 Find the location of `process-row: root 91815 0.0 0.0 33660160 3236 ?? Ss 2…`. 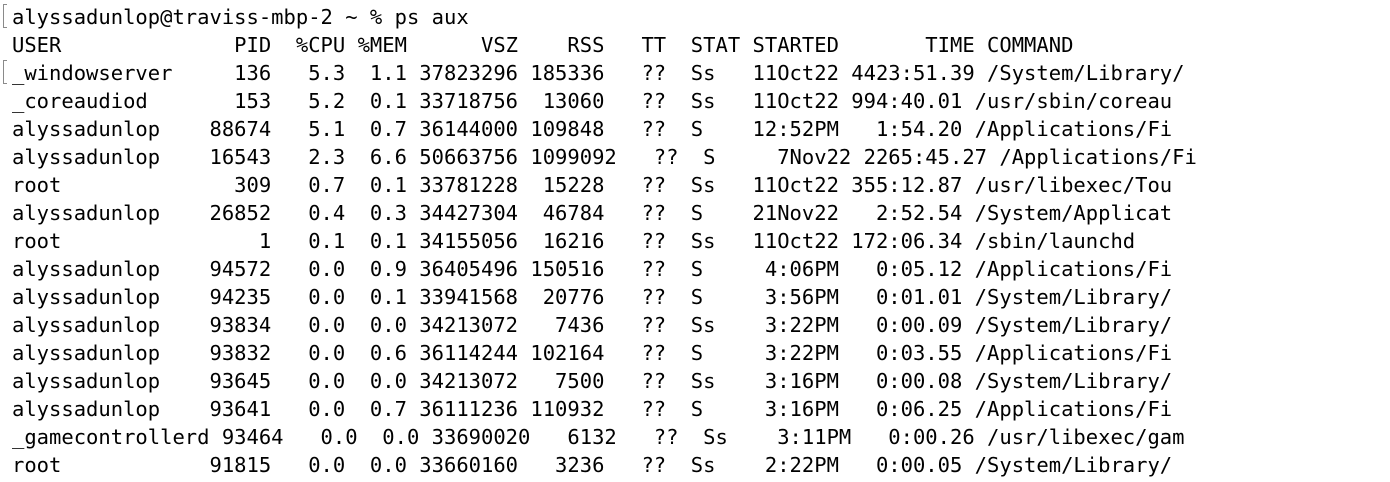

process-row: root 91815 0.0 0.0 33660160 3236 ?? Ss 2… is located at coordinates (592, 465).